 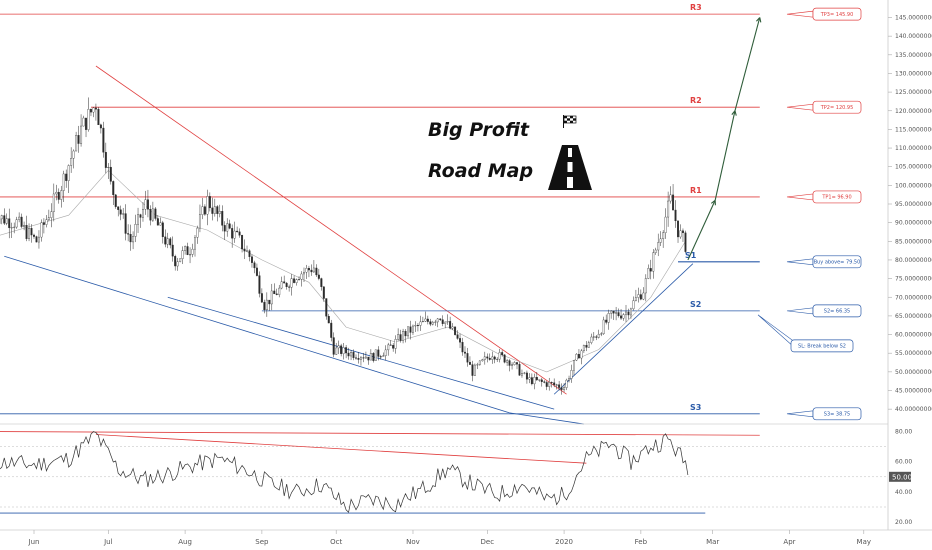 I want to click on rsi-resistance-trendline, so click(x=341, y=449).